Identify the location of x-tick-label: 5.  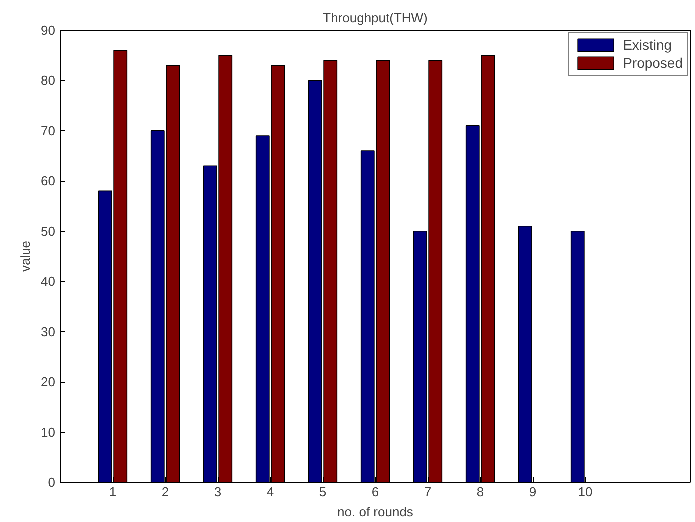
(323, 492).